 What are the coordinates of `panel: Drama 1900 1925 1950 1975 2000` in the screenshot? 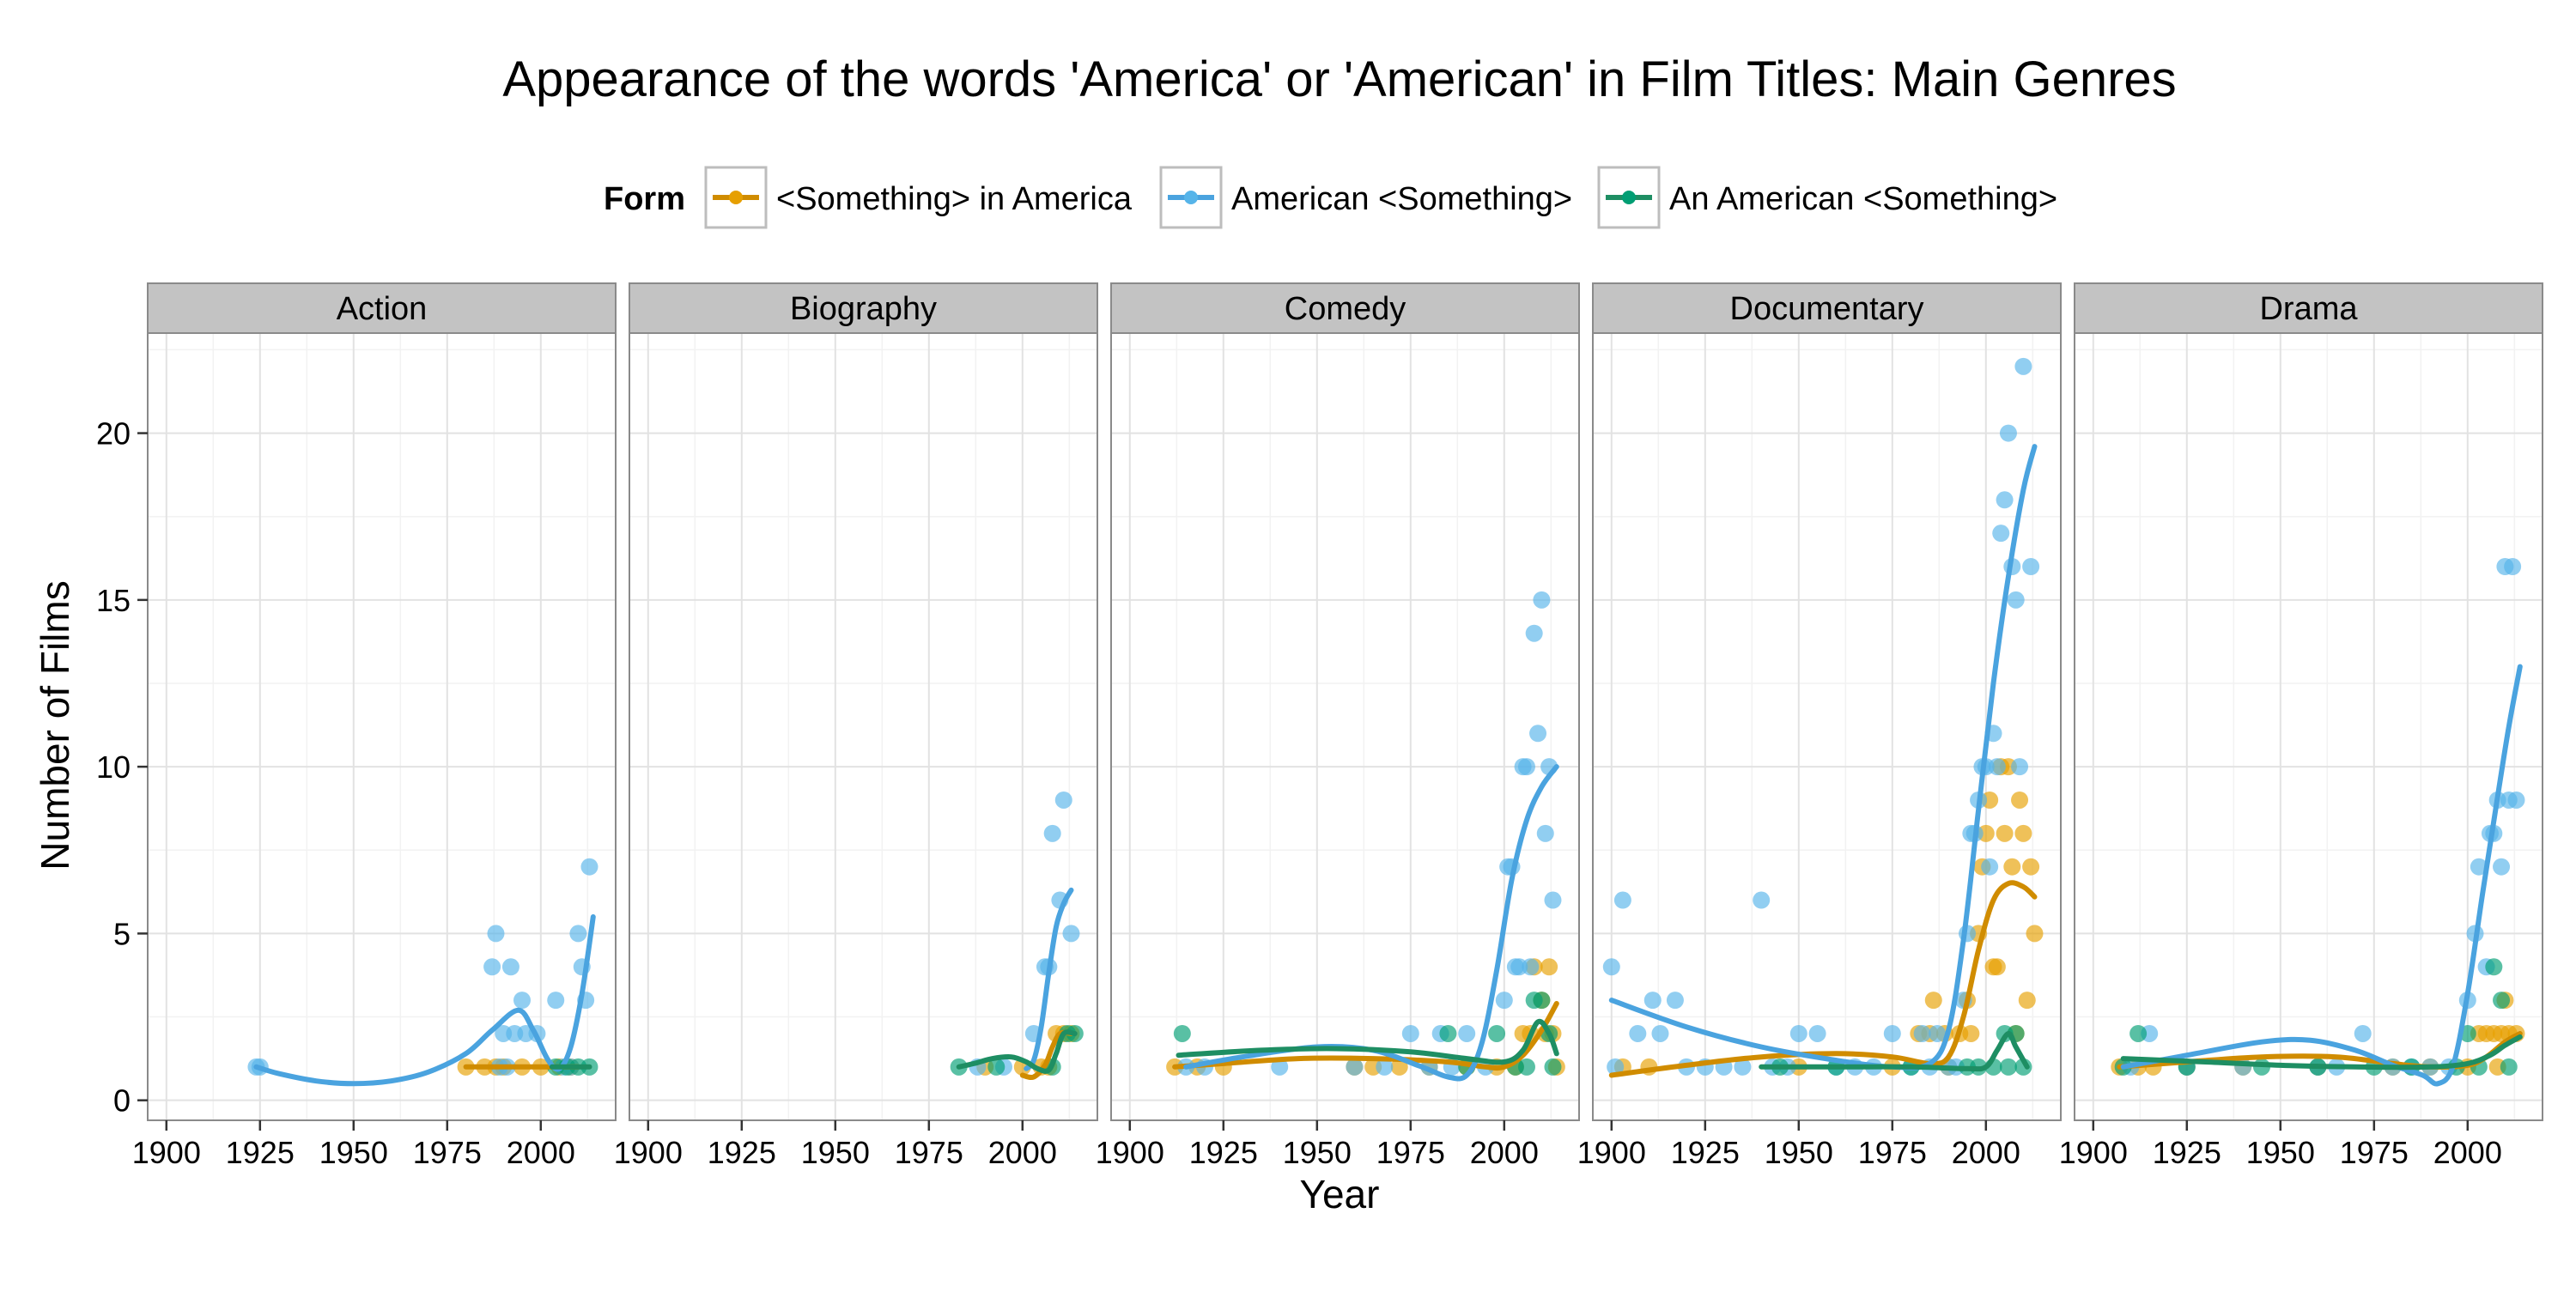 It's located at (2301, 726).